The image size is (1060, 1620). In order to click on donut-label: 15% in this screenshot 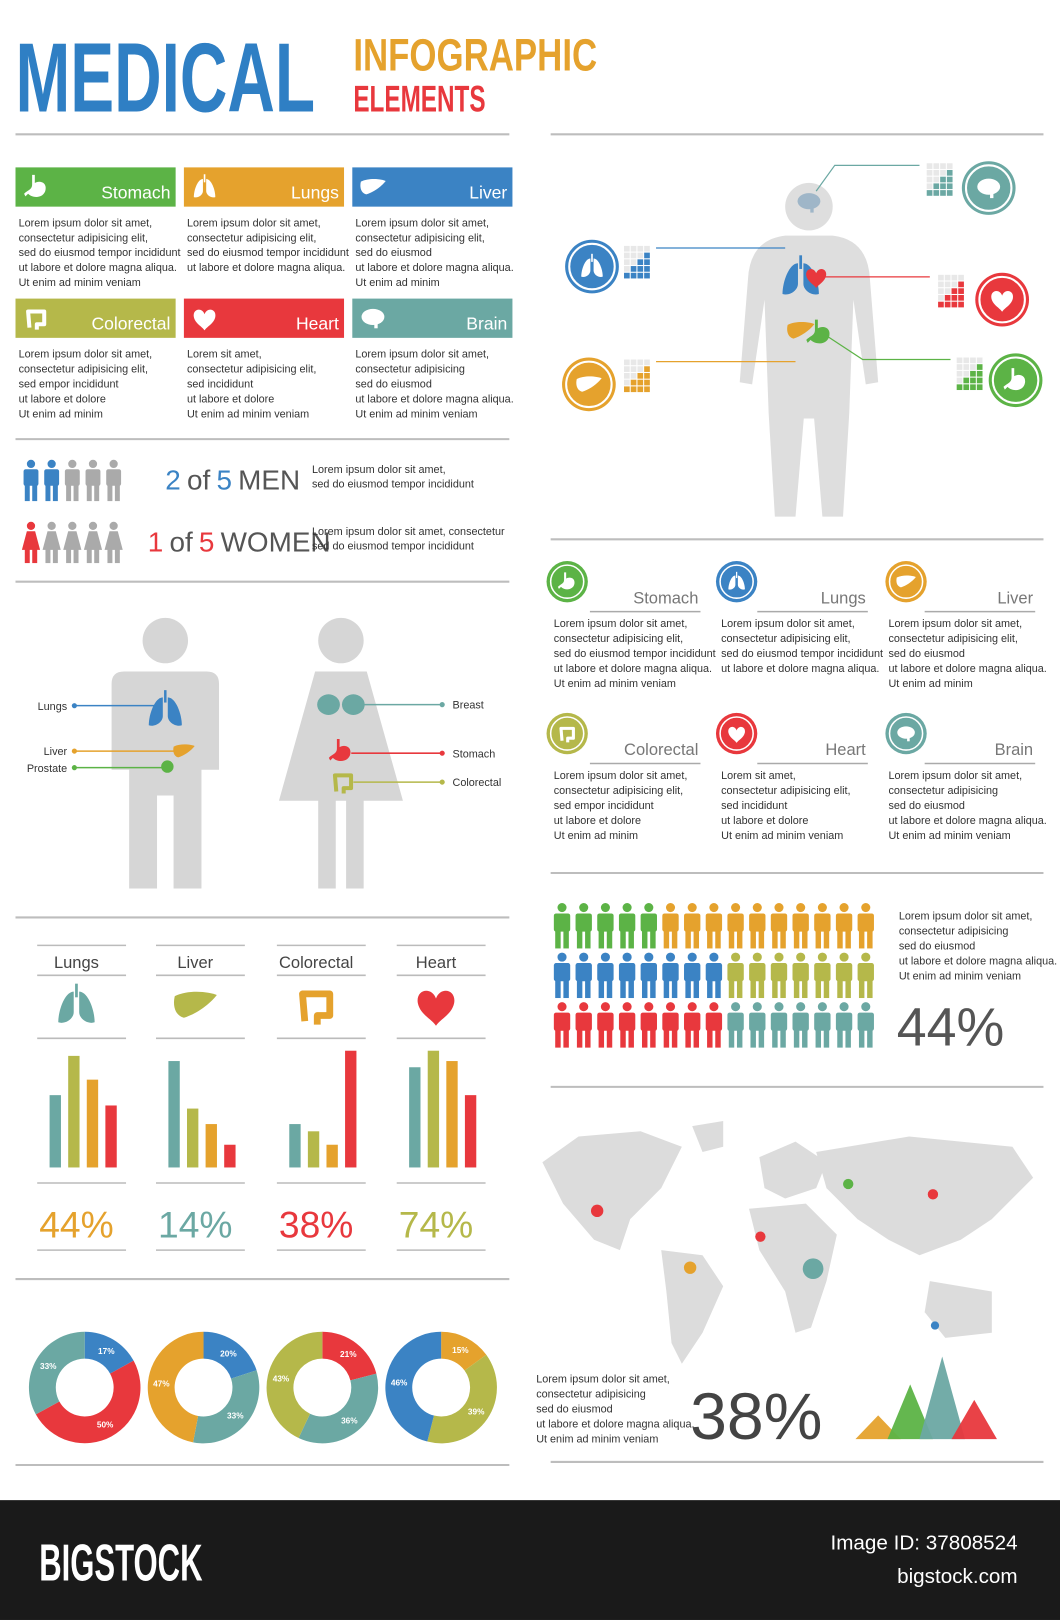, I will do `click(460, 1350)`.